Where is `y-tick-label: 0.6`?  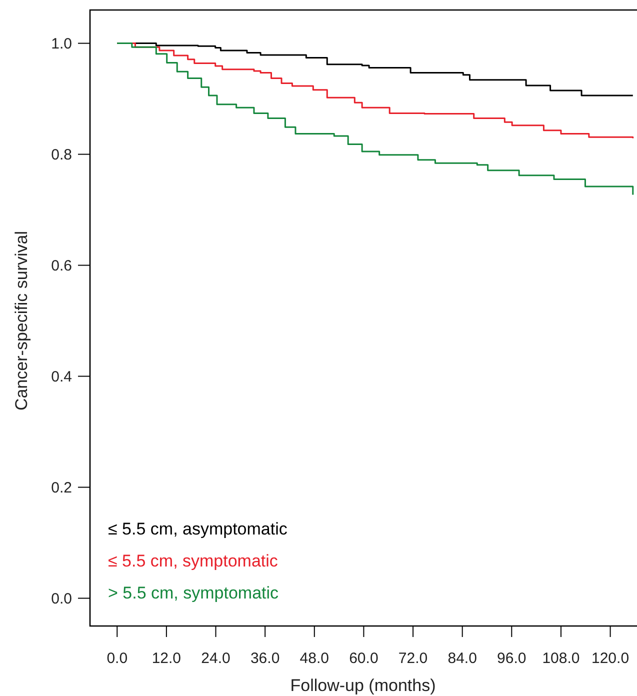 y-tick-label: 0.6 is located at coordinates (61, 266).